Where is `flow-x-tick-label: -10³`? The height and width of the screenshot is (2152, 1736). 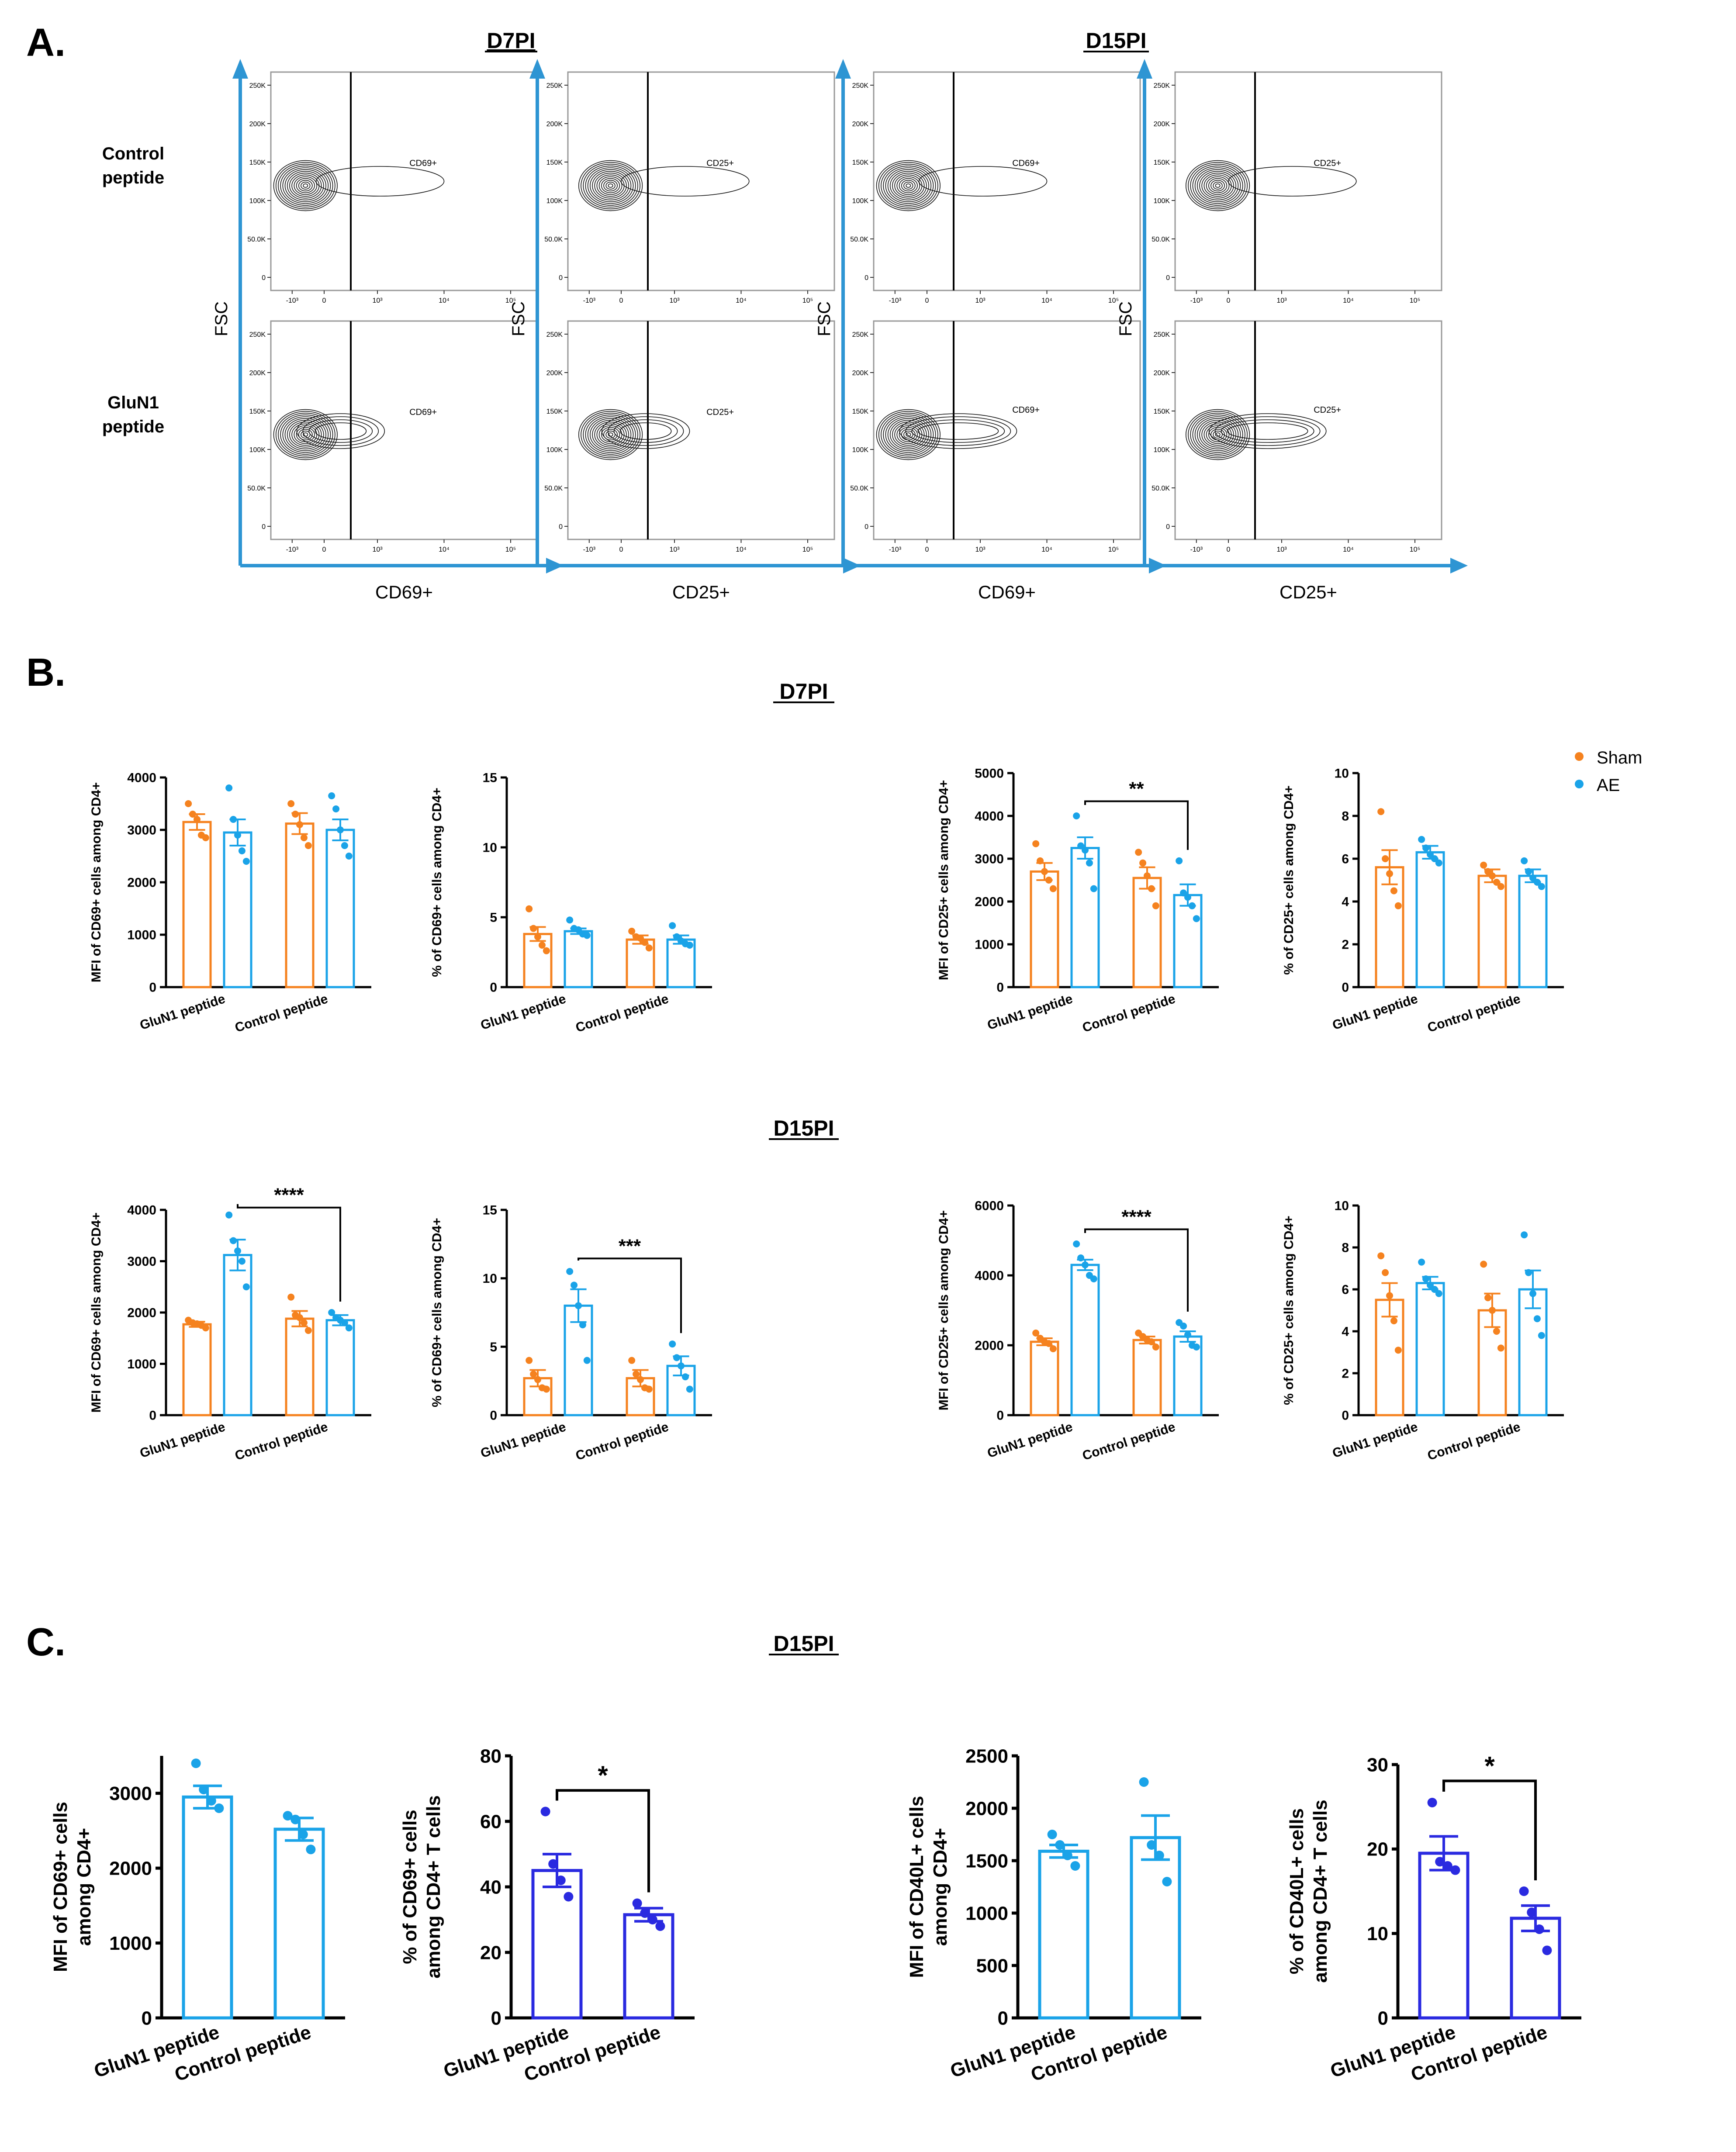
flow-x-tick-label: -10³ is located at coordinates (896, 300).